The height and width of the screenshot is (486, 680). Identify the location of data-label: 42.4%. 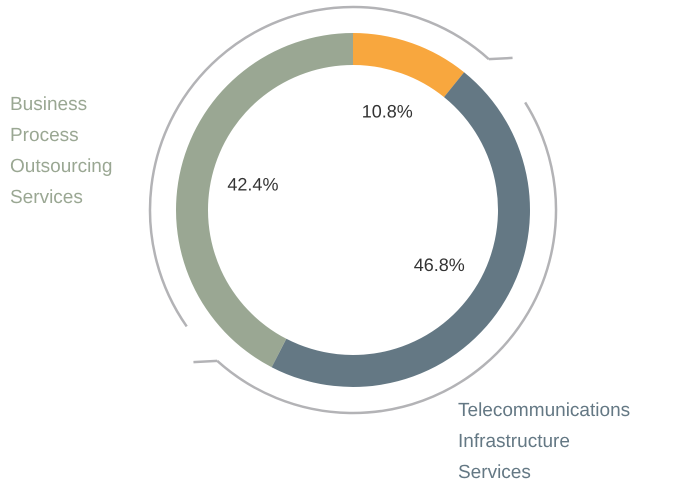
(252, 184).